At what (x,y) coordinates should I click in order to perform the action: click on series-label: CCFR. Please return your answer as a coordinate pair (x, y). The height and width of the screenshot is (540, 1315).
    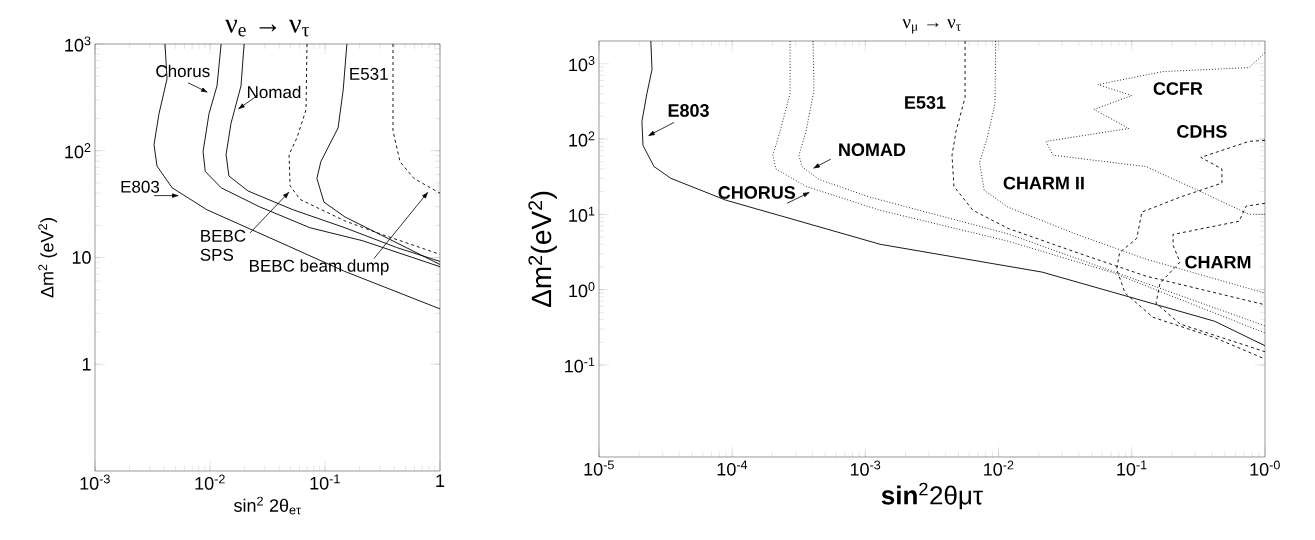
    Looking at the image, I should click on (1178, 88).